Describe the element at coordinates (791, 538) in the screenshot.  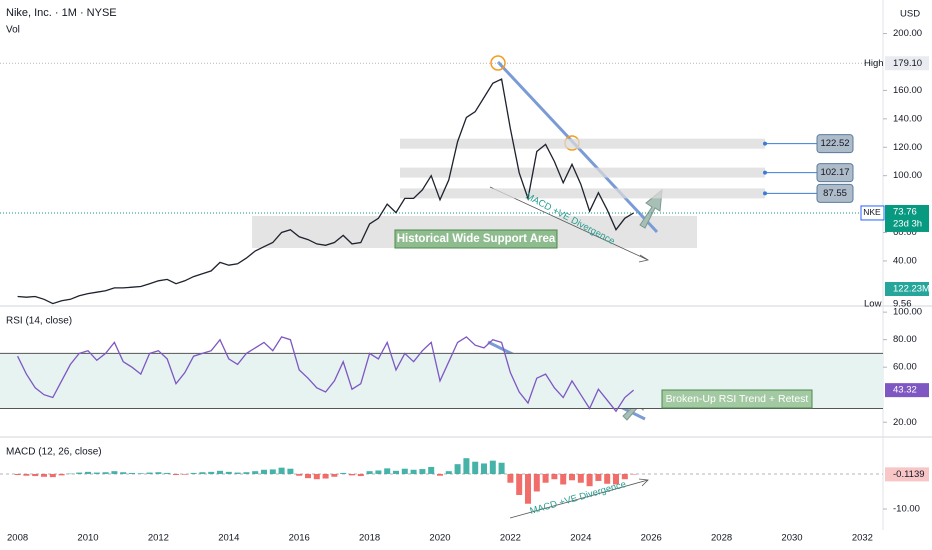
I see `x-tick-label: 2030` at that location.